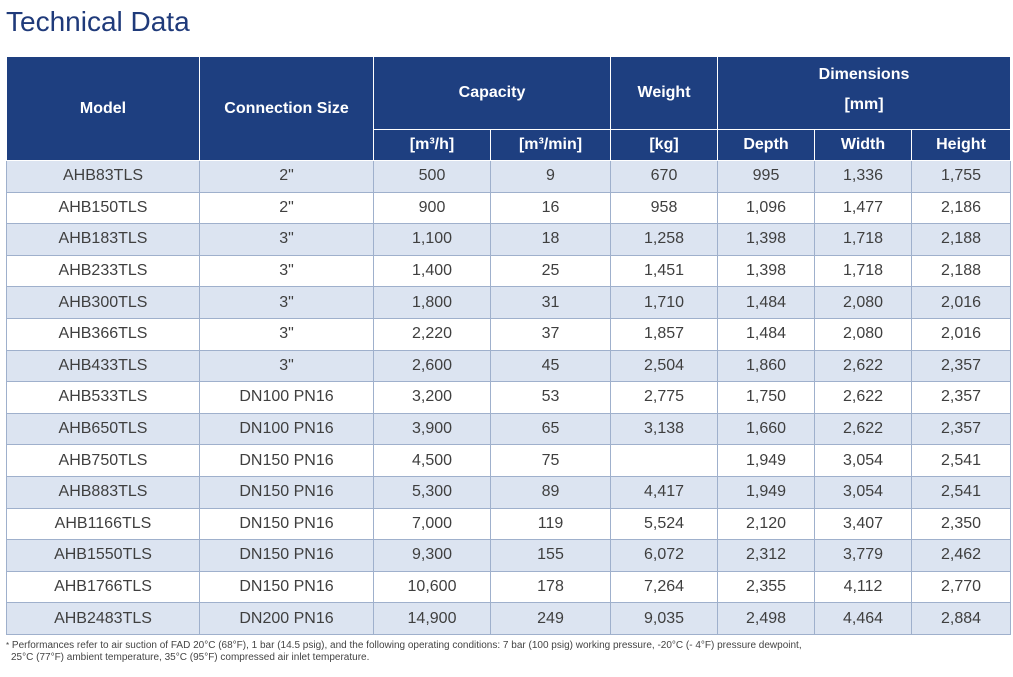 The height and width of the screenshot is (677, 1013). I want to click on cell-width: 3,054, so click(863, 460).